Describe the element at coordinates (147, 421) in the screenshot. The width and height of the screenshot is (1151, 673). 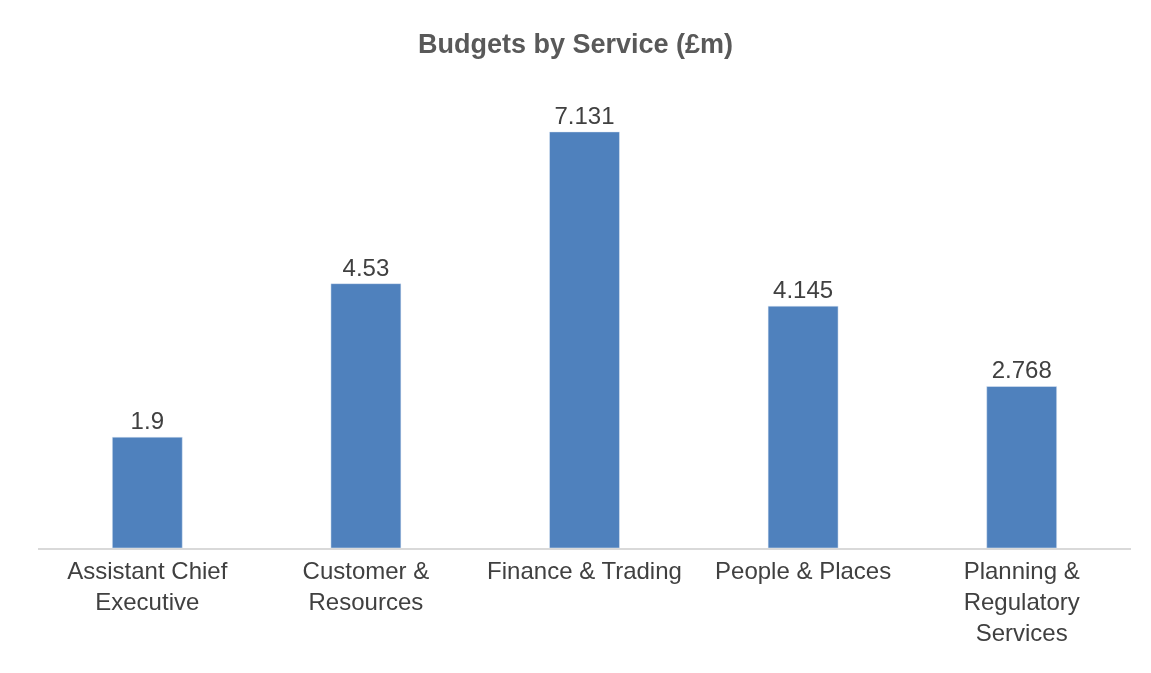
I see `data-label: 1.9` at that location.